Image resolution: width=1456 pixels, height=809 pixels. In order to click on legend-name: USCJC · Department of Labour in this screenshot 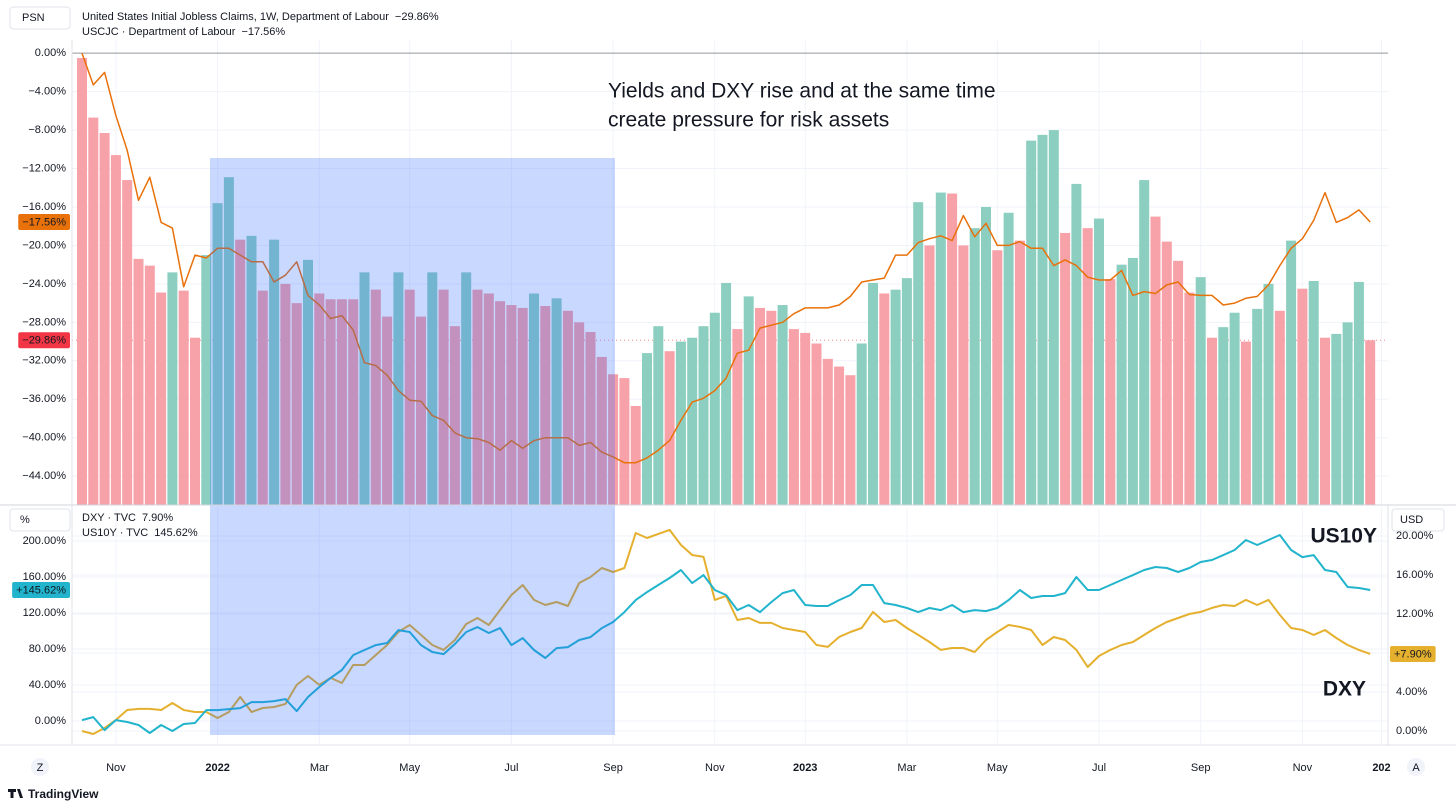, I will do `click(159, 32)`.